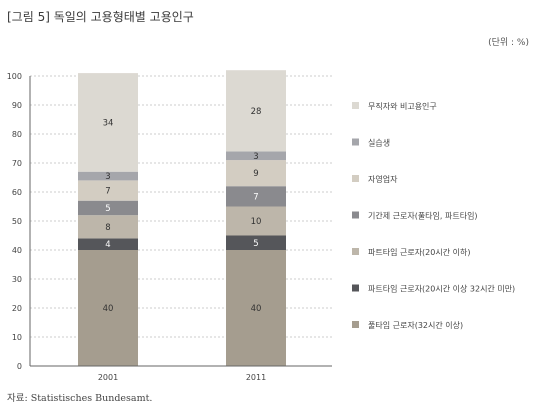  Describe the element at coordinates (415, 325) in the screenshot. I see `legend-label: 풀타임 근로자(32시간 이상)` at that location.